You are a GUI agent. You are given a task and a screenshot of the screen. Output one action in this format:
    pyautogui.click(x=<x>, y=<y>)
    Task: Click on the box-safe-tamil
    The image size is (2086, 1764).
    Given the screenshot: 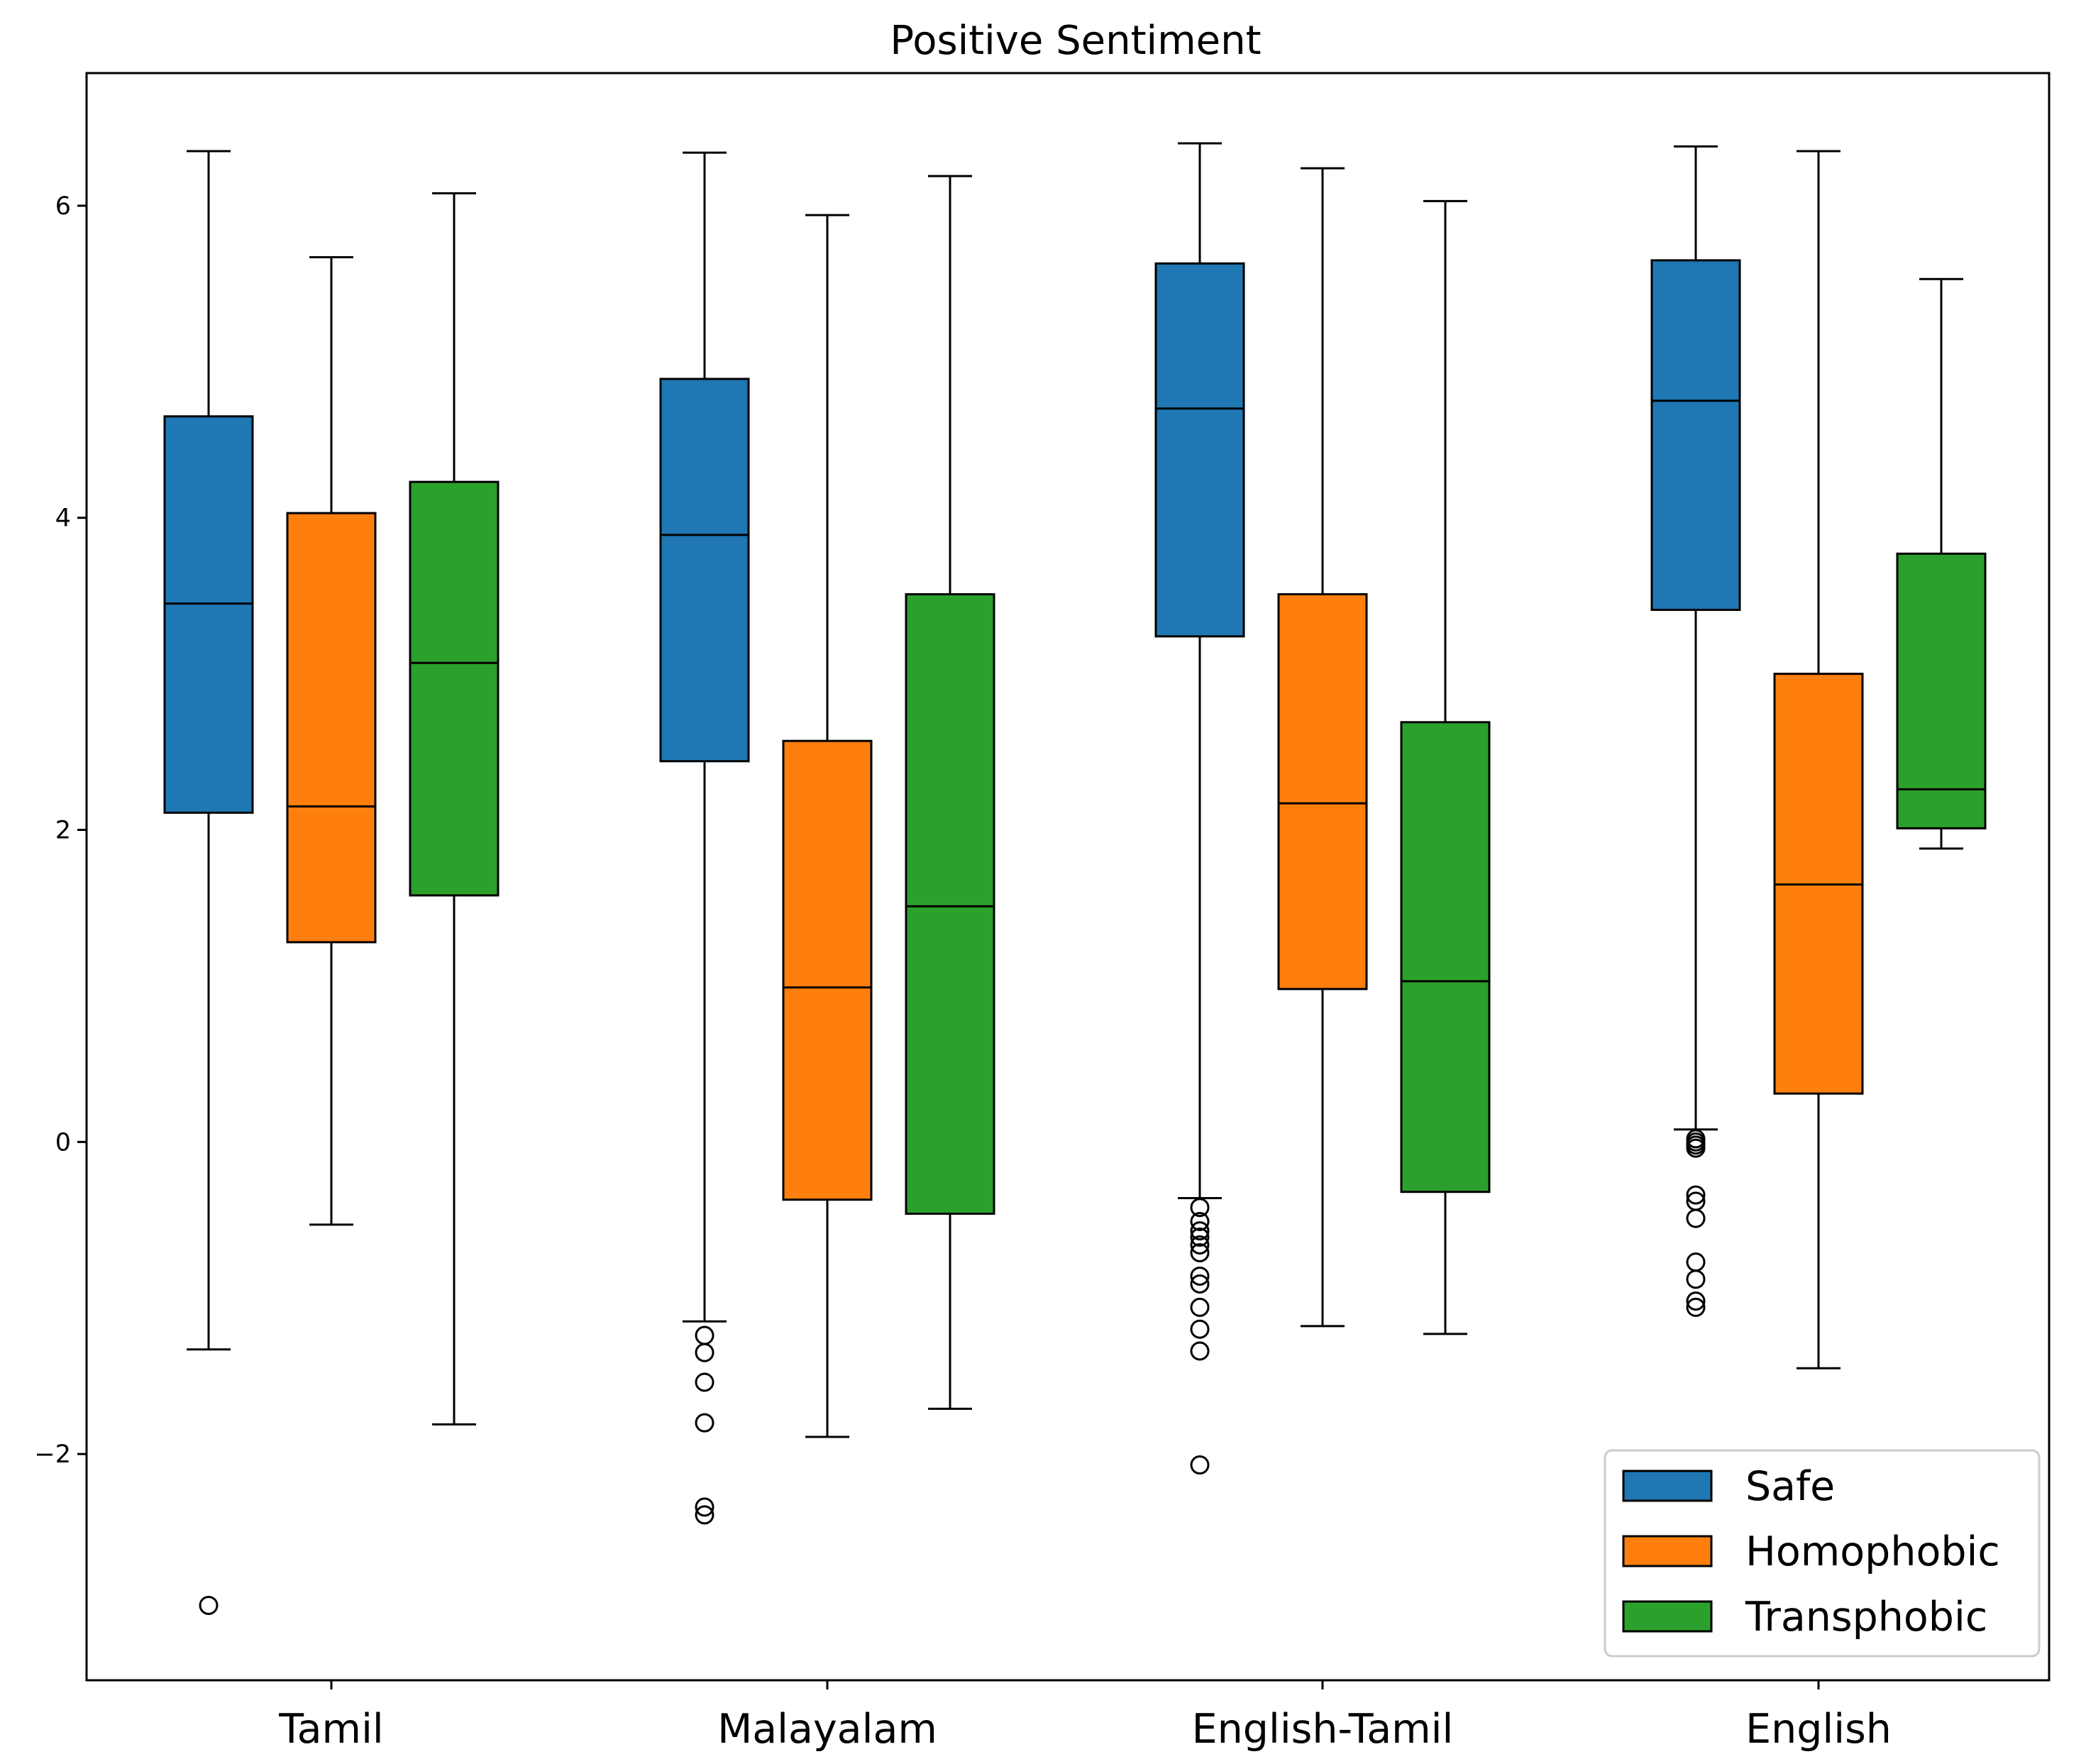 What is the action you would take?
    pyautogui.click(x=209, y=882)
    